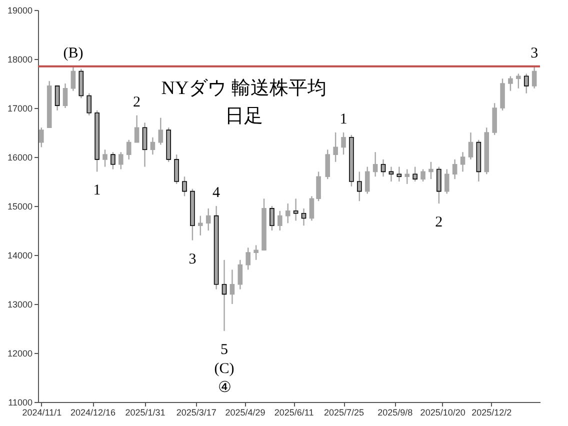 This screenshot has height=426, width=568. I want to click on x-tick-label: 2025/12/2, so click(492, 413).